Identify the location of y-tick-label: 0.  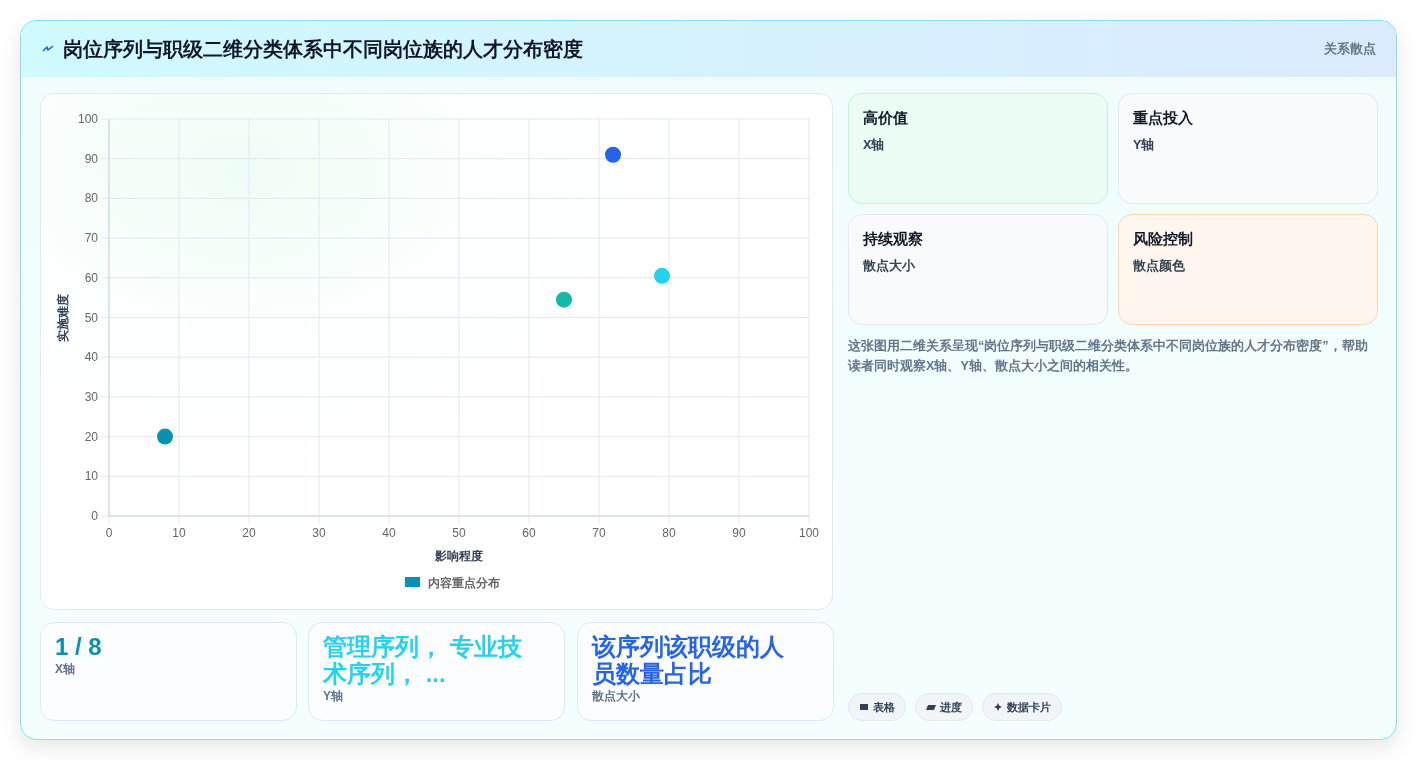
(95, 516).